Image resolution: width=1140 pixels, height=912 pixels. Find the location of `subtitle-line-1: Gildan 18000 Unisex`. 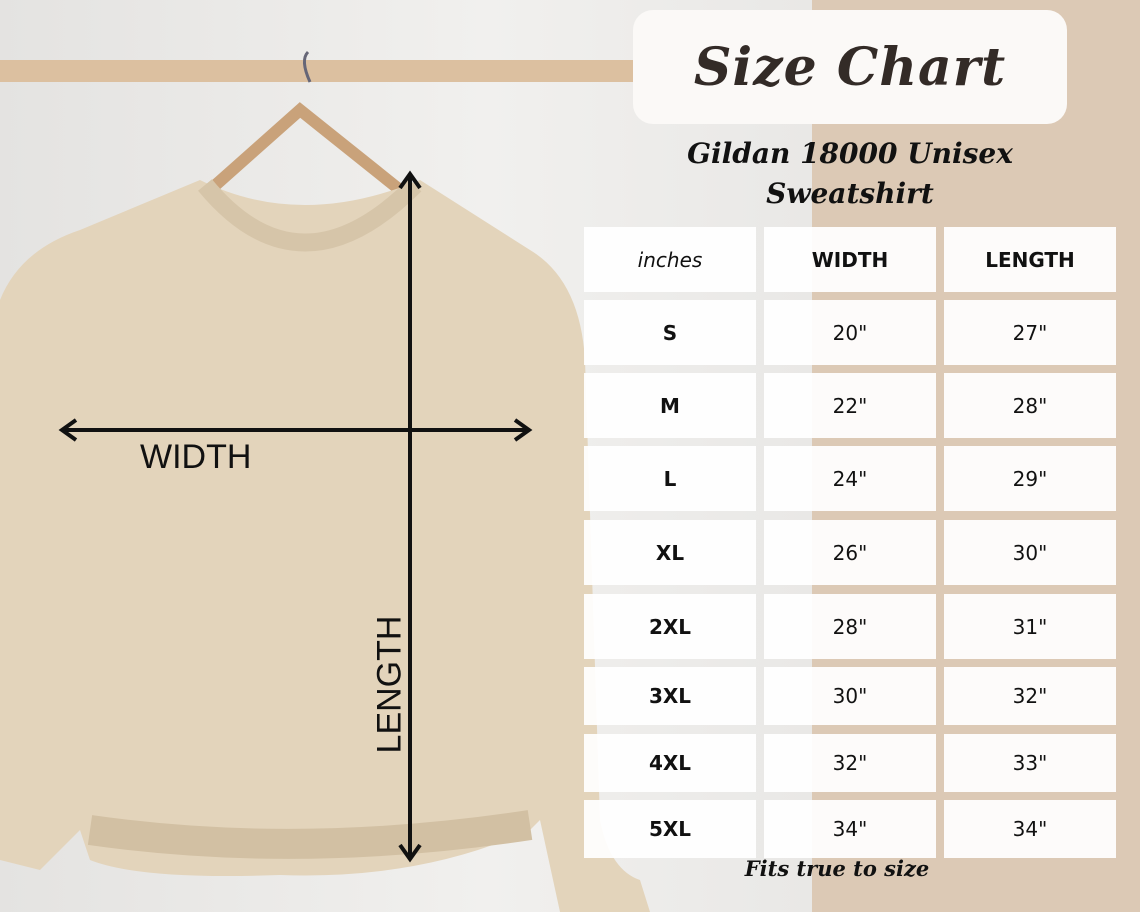

subtitle-line-1: Gildan 18000 Unisex is located at coordinates (850, 153).